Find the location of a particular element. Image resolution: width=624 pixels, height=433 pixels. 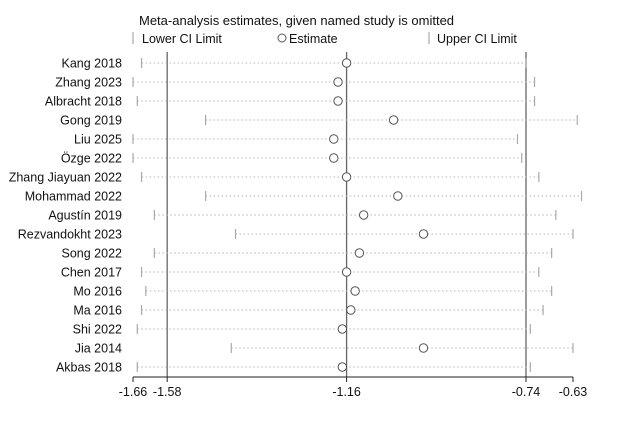

study-row: Gong 2019 is located at coordinates (319, 121).